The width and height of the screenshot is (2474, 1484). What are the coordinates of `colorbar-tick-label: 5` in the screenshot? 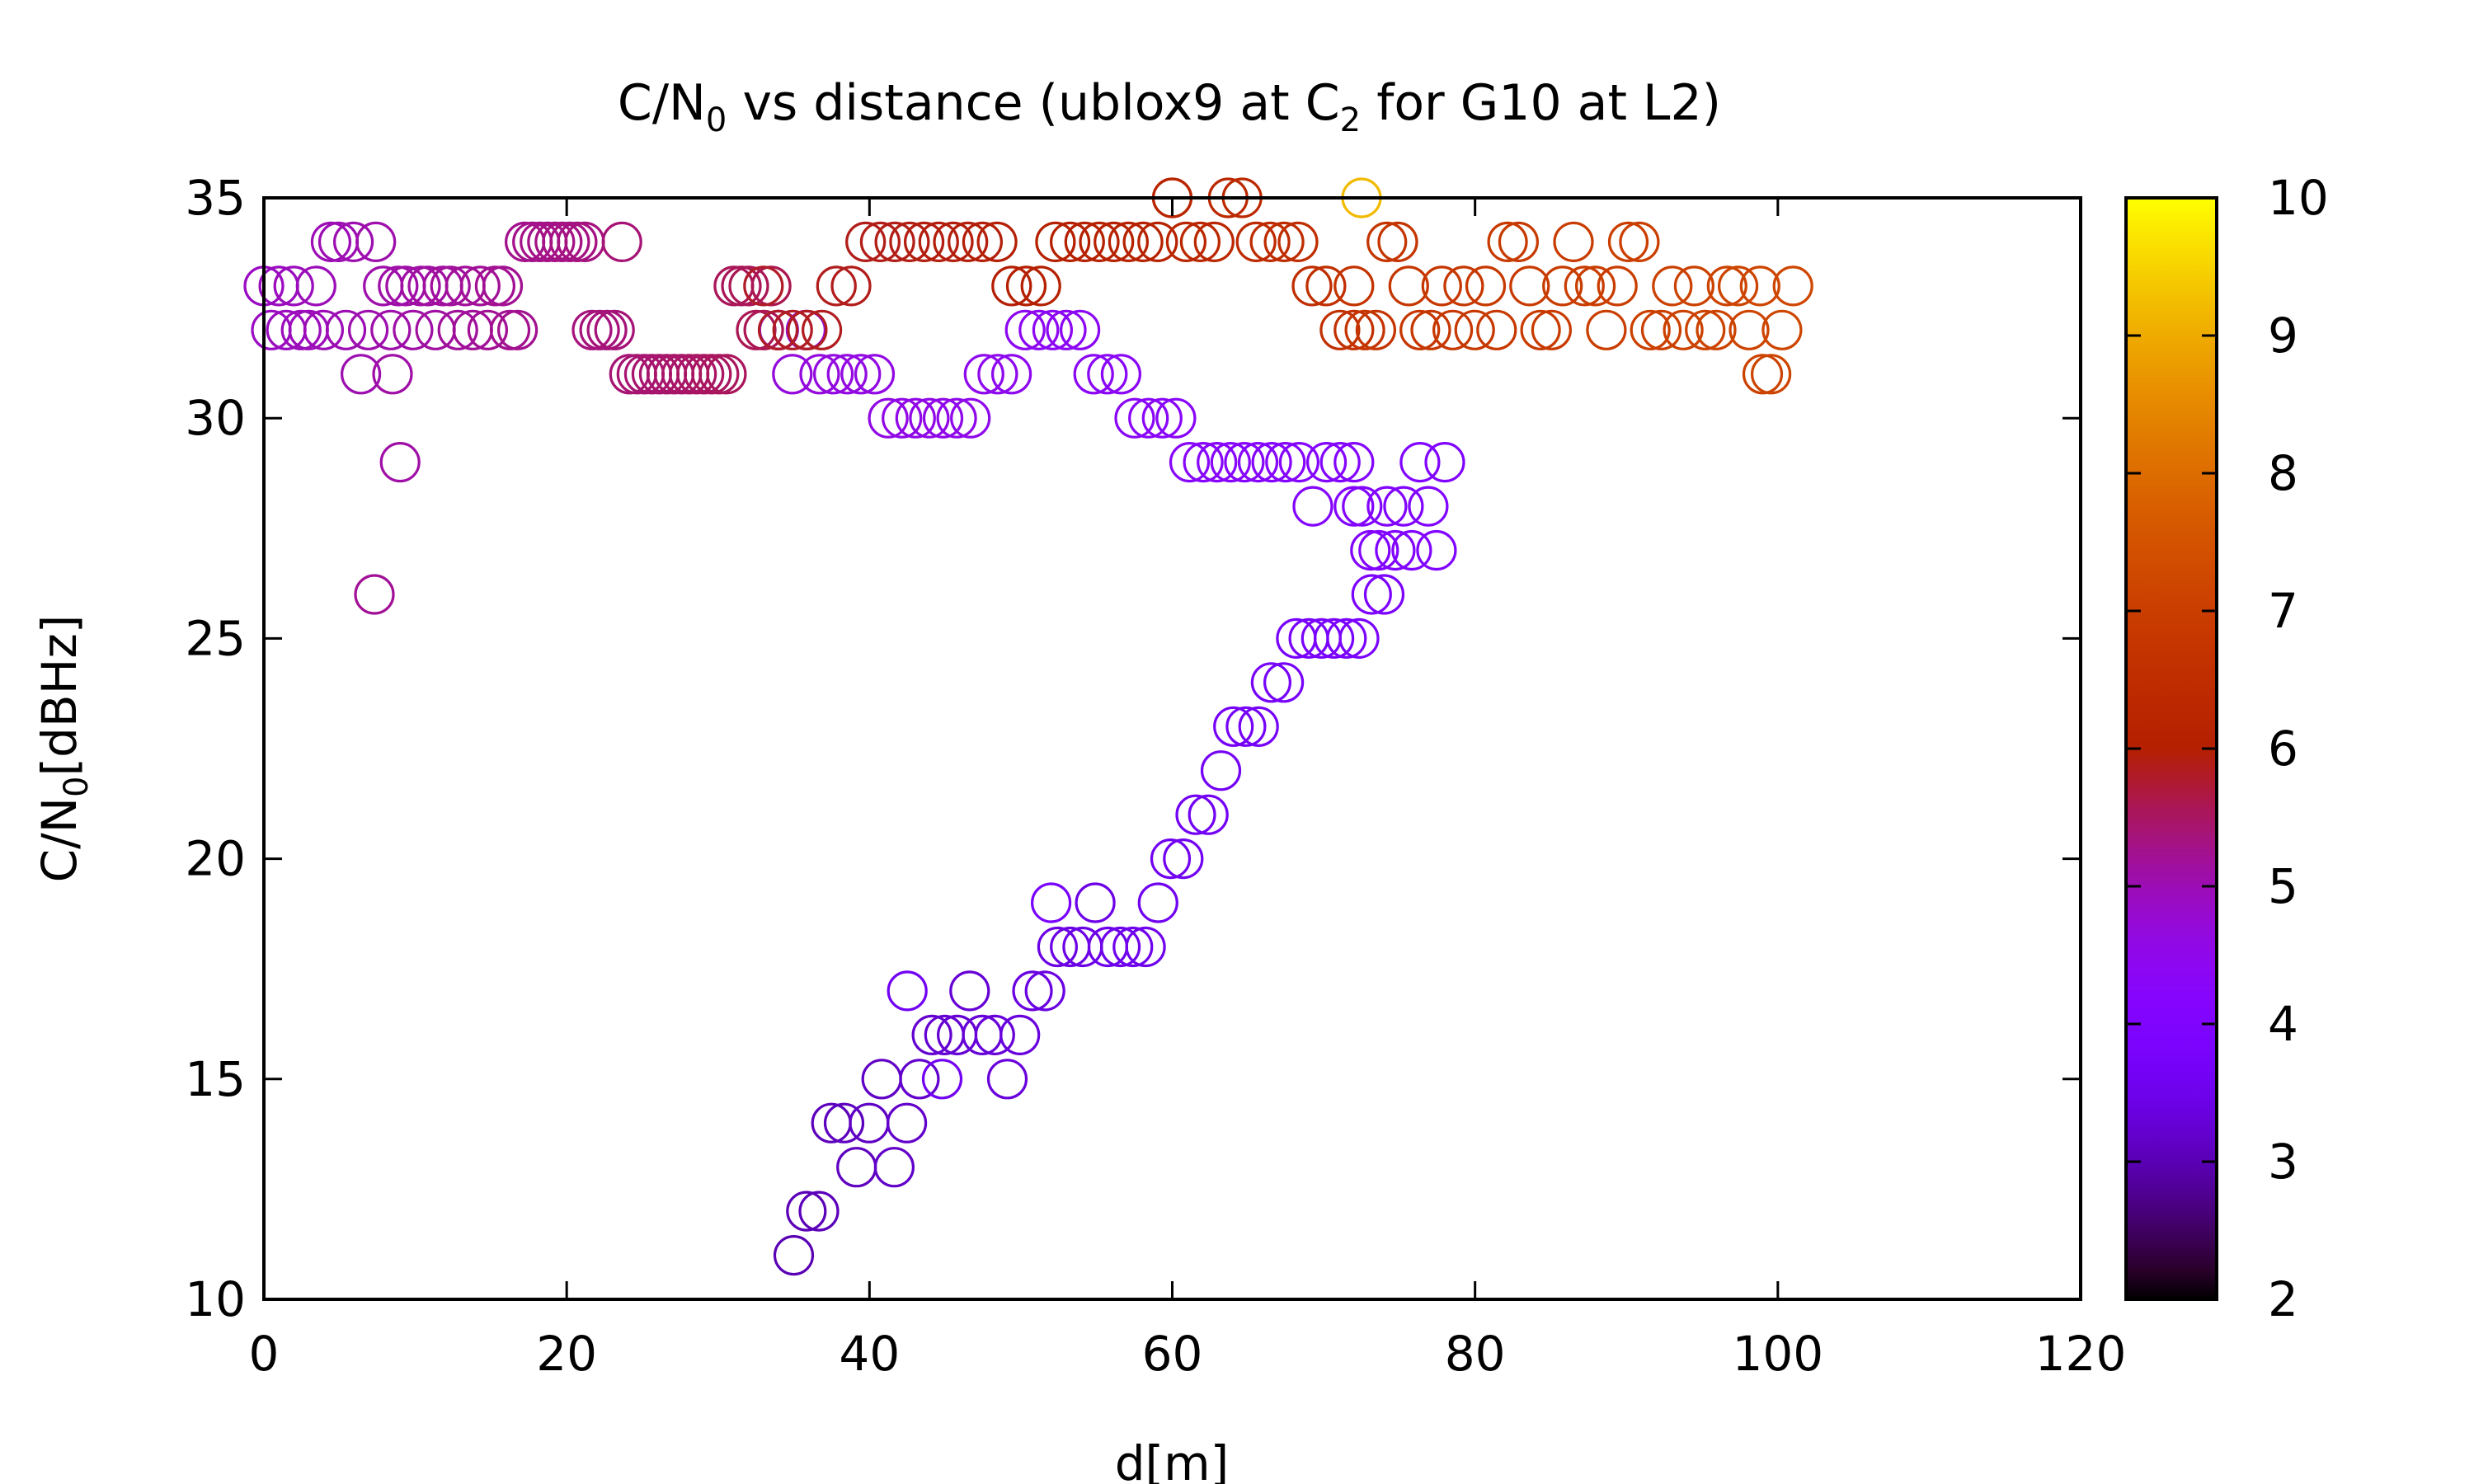 It's located at (2283, 886).